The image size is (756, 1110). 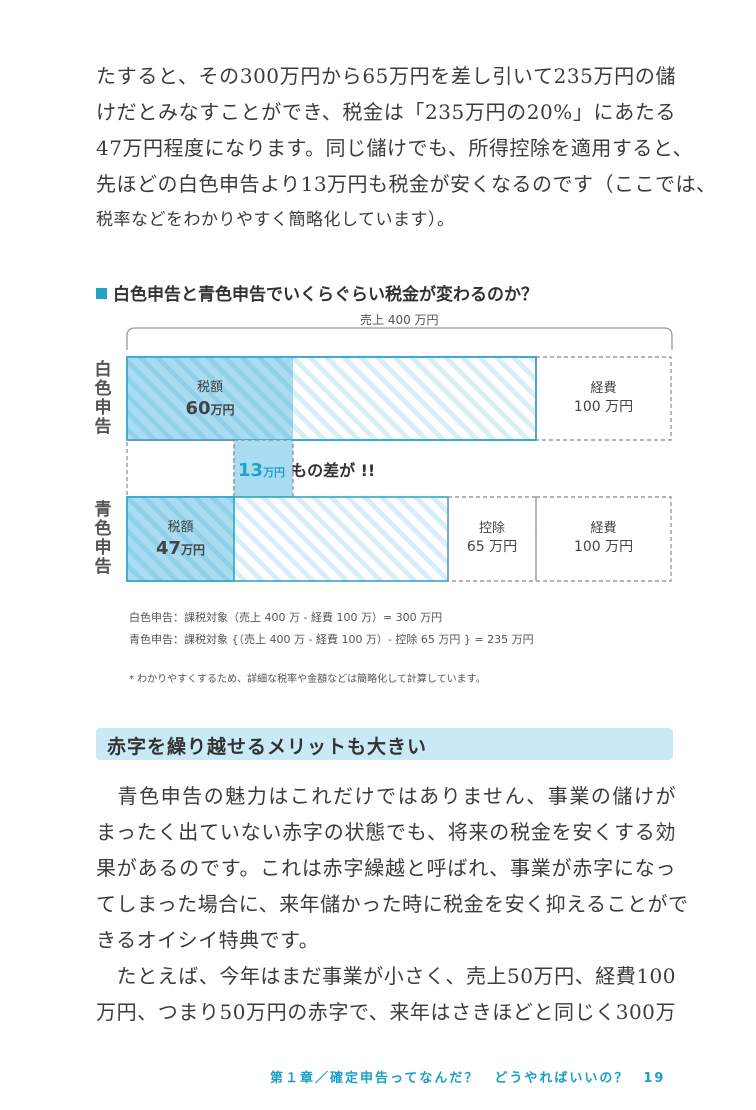 What do you see at coordinates (307, 470) in the screenshot?
I see `difference-label: 13万円 もの差が !!` at bounding box center [307, 470].